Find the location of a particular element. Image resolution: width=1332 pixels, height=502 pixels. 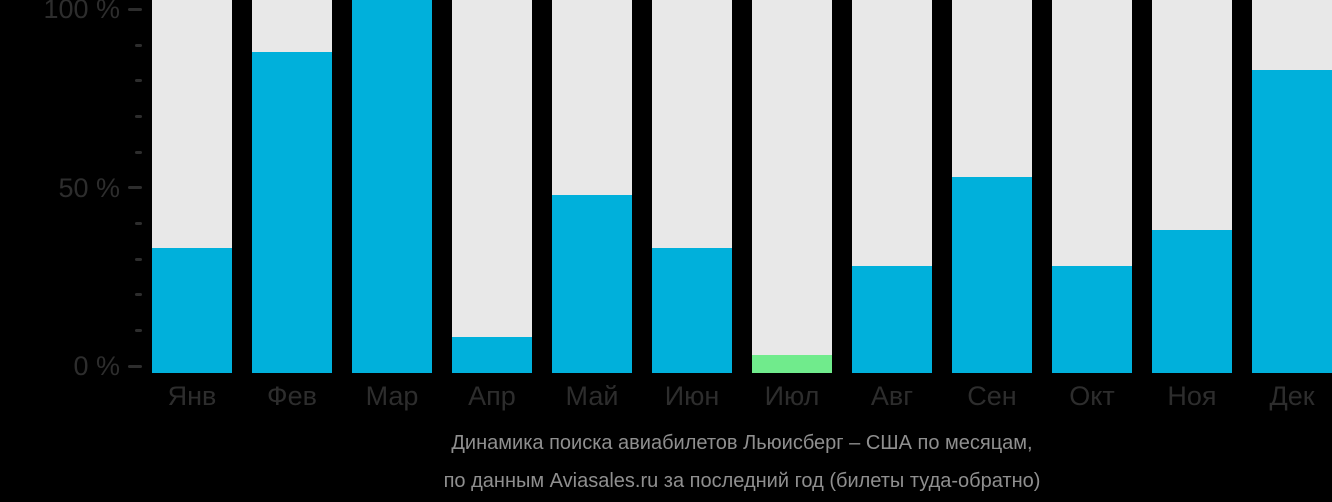

x-axis-label: Мар is located at coordinates (392, 396).